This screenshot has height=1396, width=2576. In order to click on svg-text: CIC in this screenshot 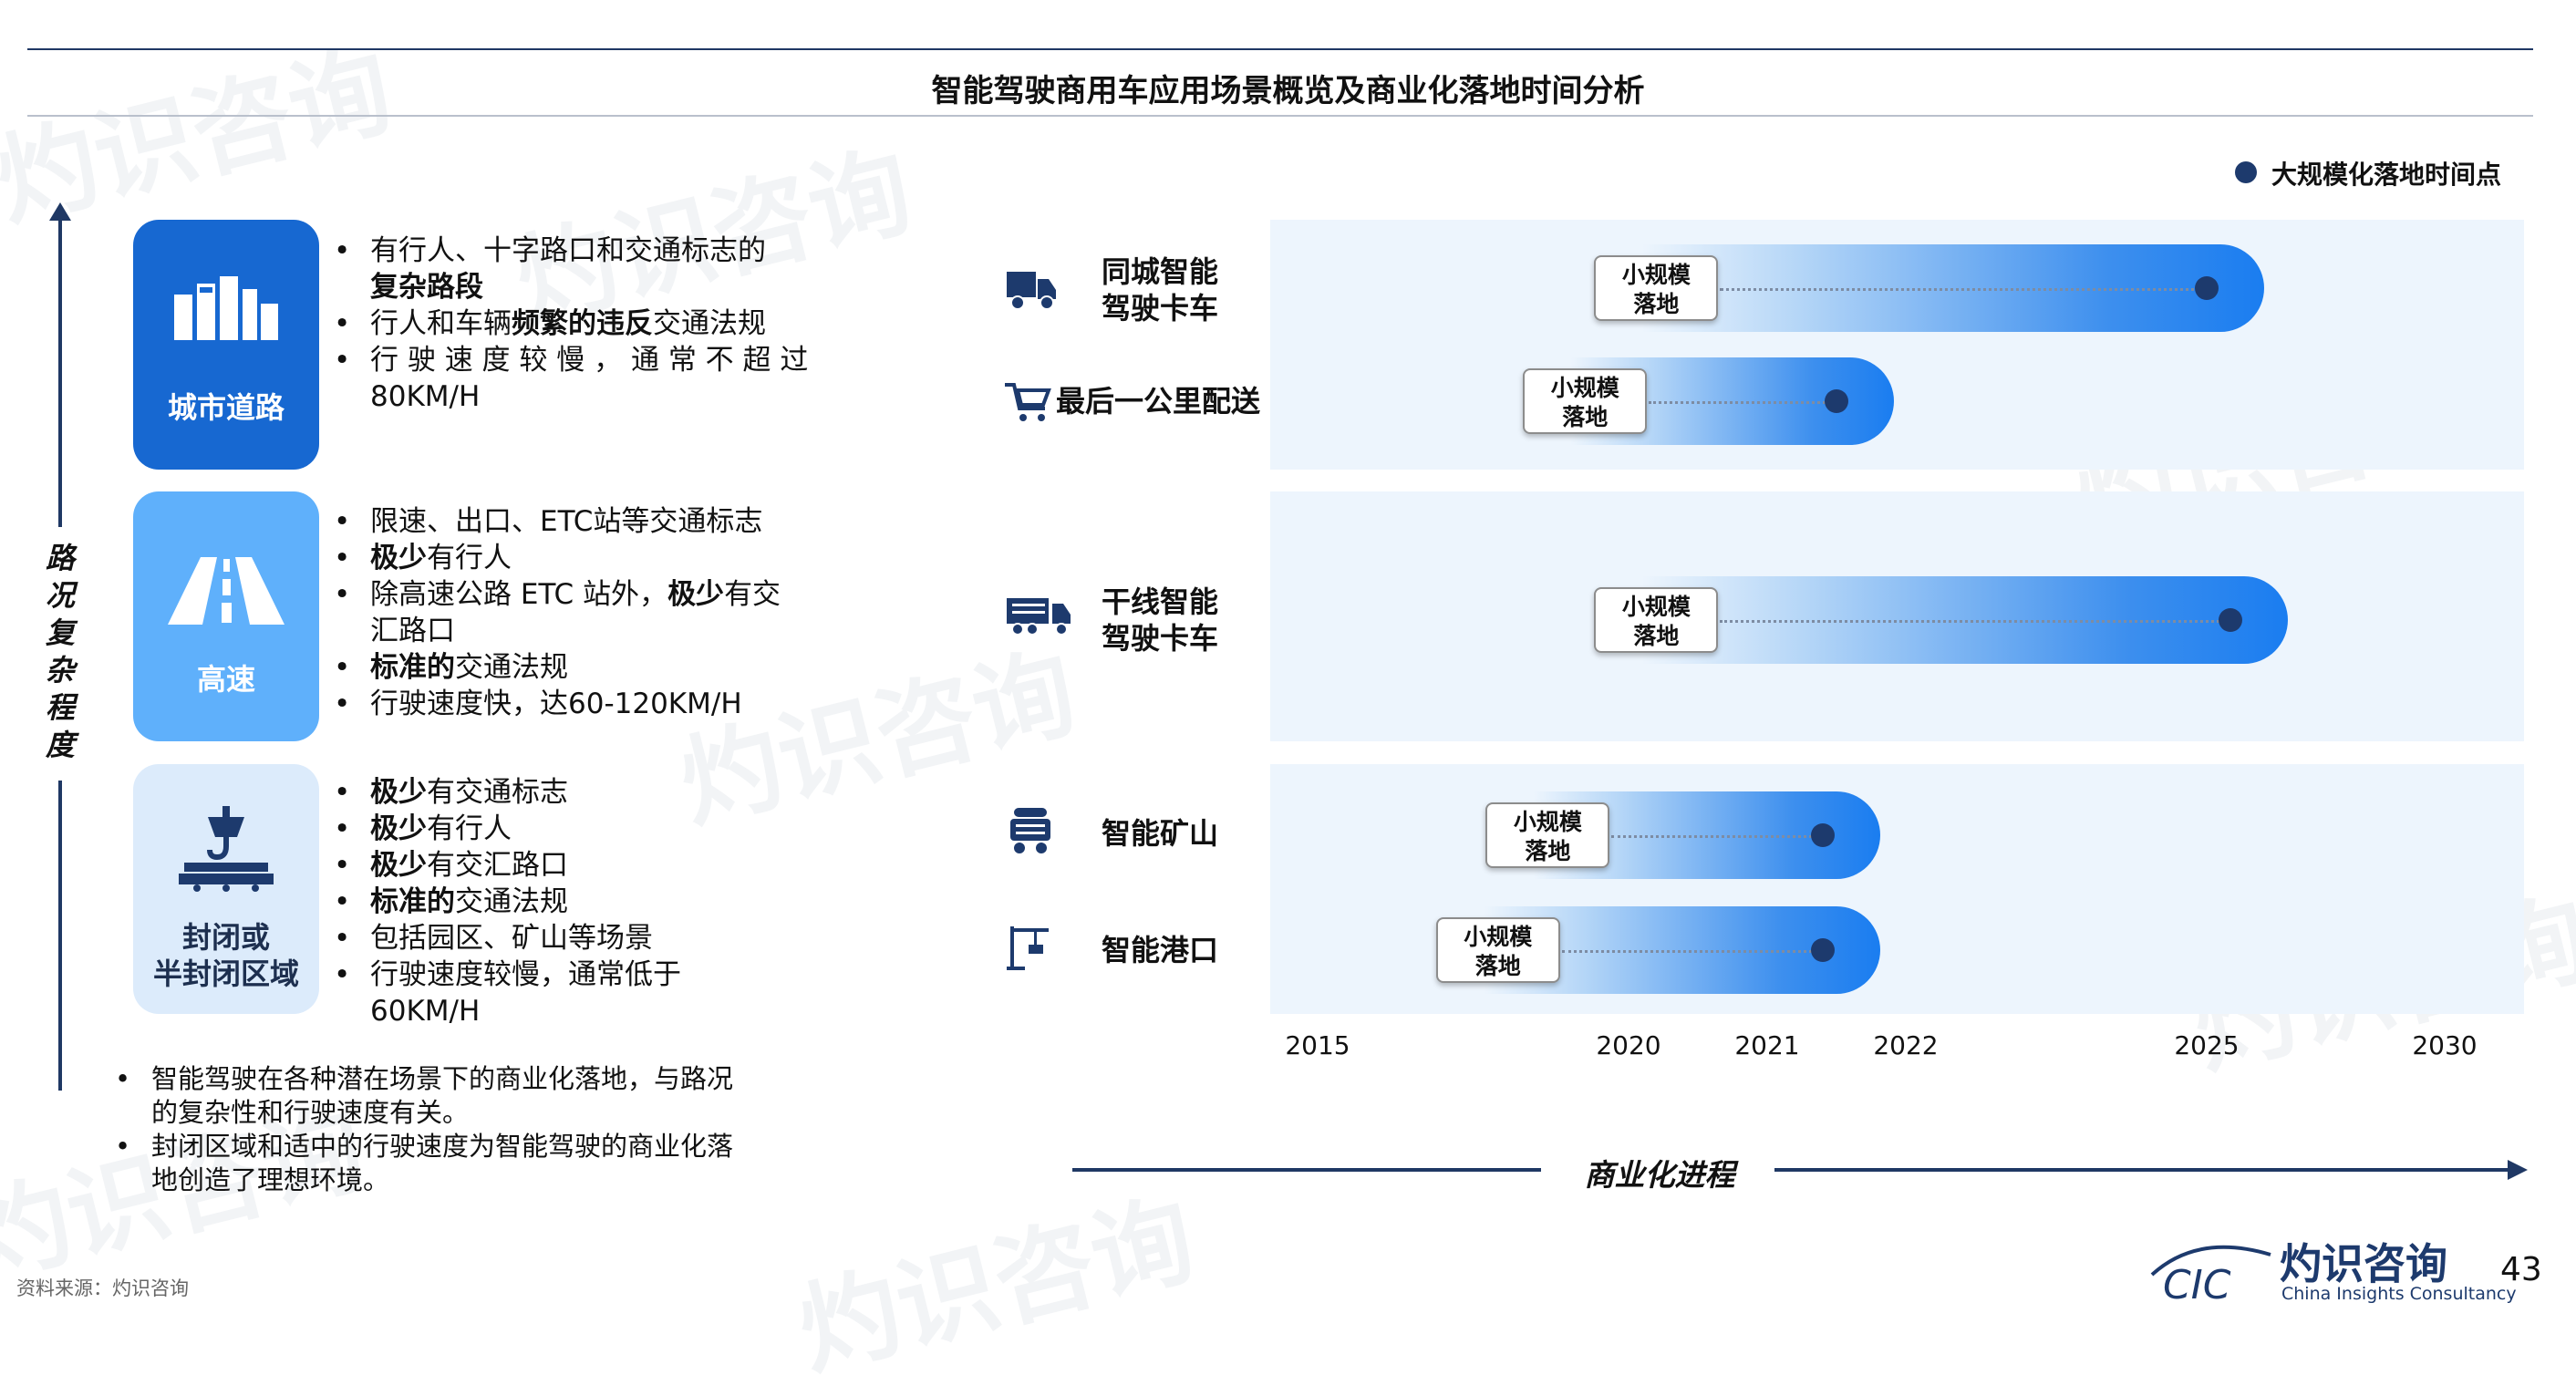, I will do `click(2197, 1284)`.